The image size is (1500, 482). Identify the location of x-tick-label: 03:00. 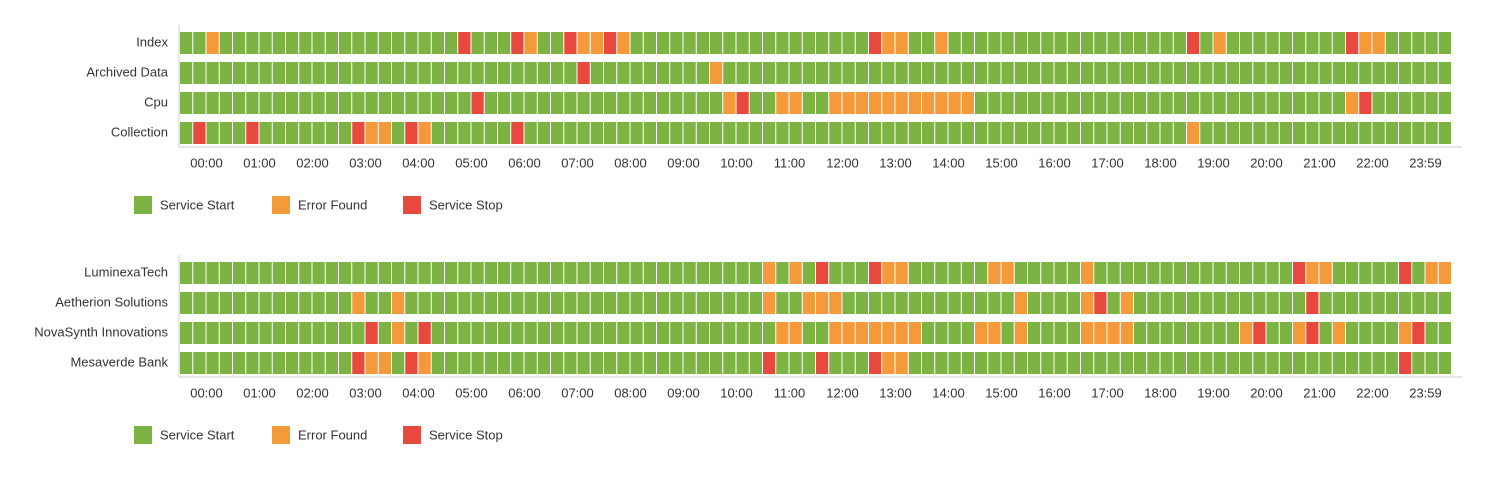
(365, 392).